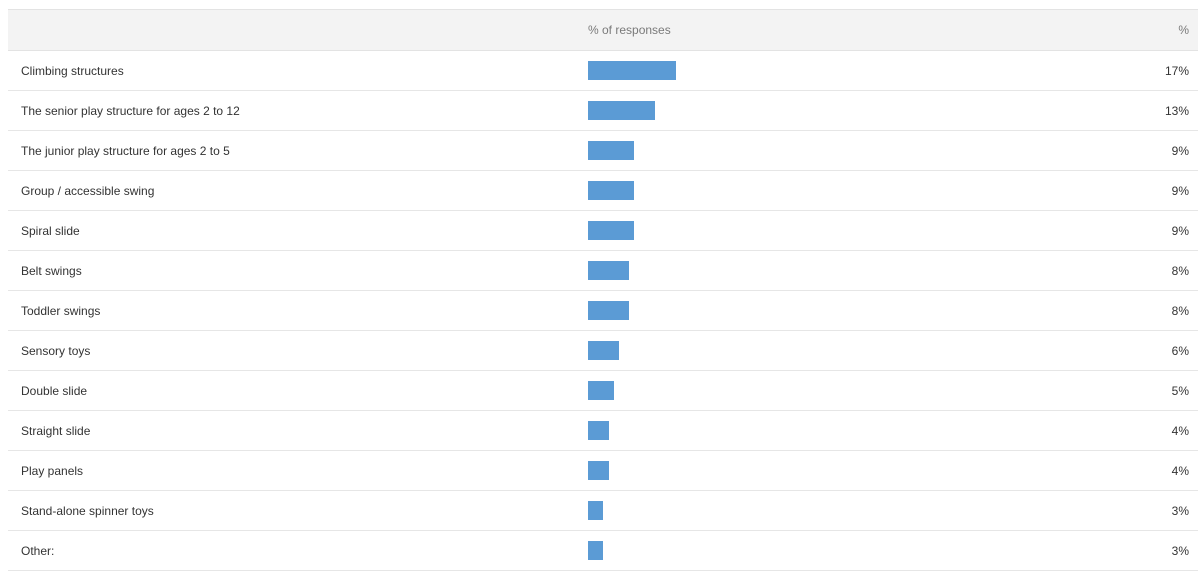 The image size is (1198, 571). I want to click on table-row: Sensory toys 6%, so click(603, 351).